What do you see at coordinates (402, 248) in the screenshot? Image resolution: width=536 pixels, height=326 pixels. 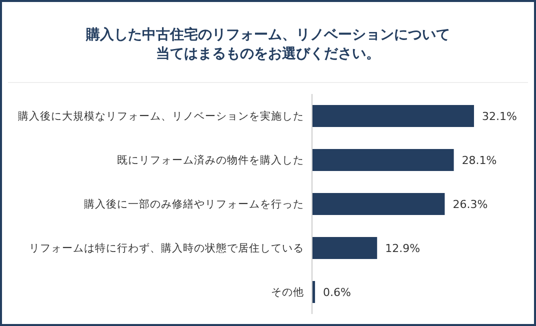 I see `data-label: 12.9%` at bounding box center [402, 248].